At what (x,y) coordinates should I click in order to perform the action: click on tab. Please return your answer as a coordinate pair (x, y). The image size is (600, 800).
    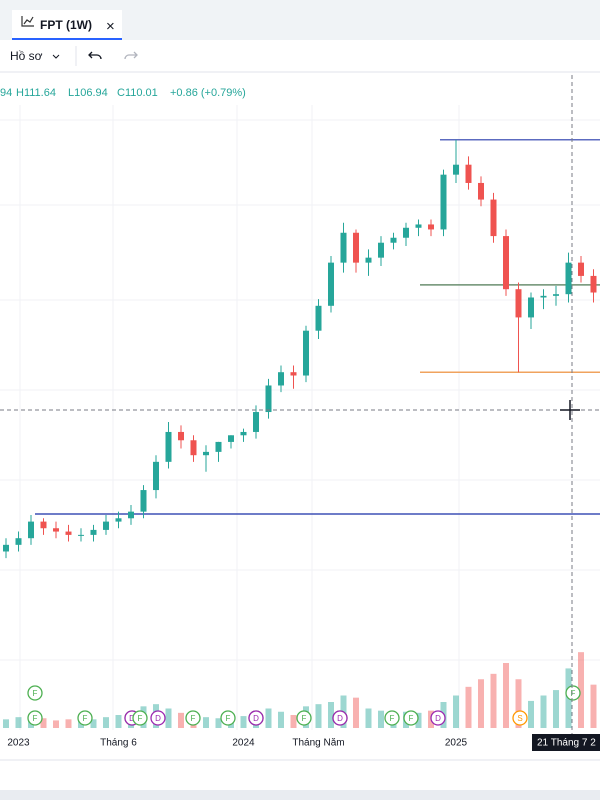
    Looking at the image, I should click on (67, 25).